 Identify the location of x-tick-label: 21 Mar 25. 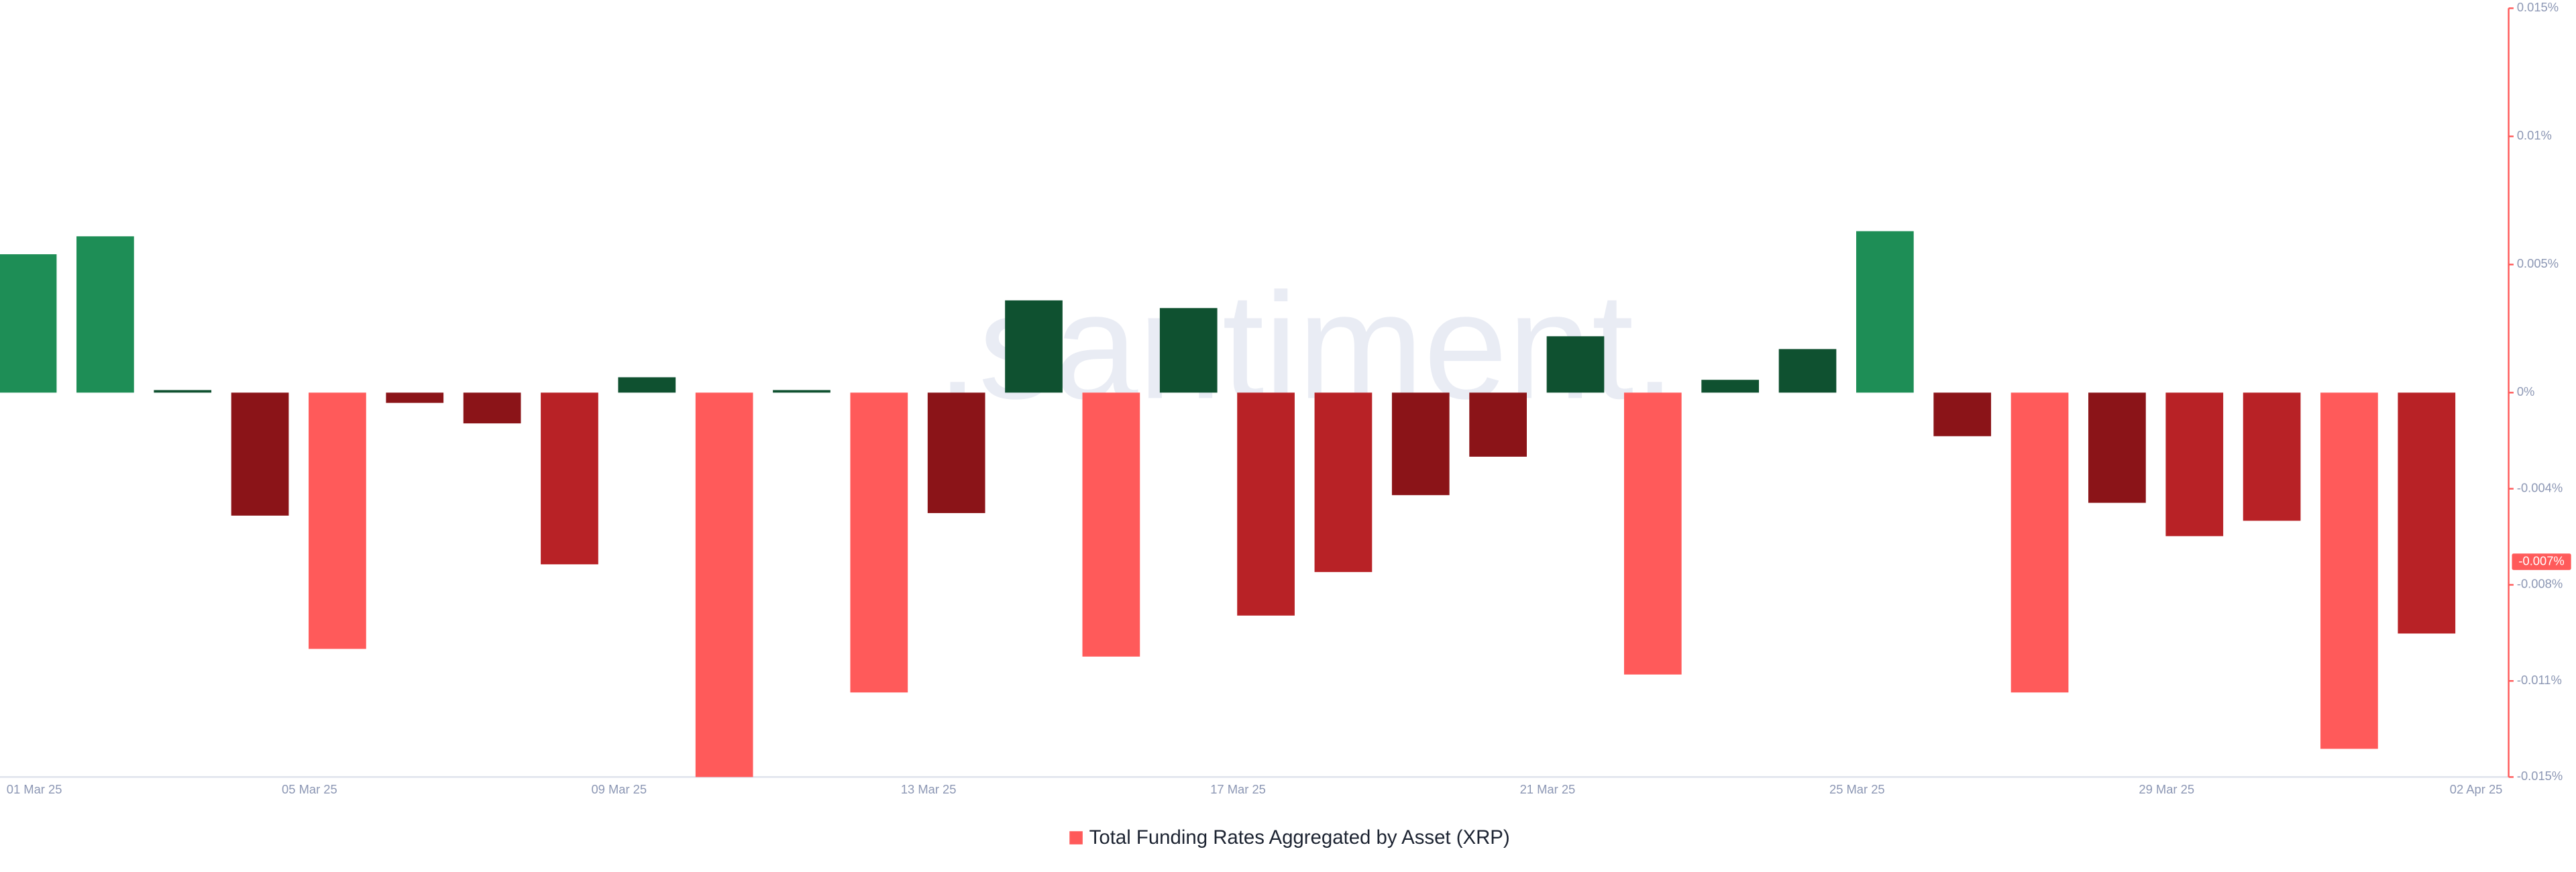
(1548, 789).